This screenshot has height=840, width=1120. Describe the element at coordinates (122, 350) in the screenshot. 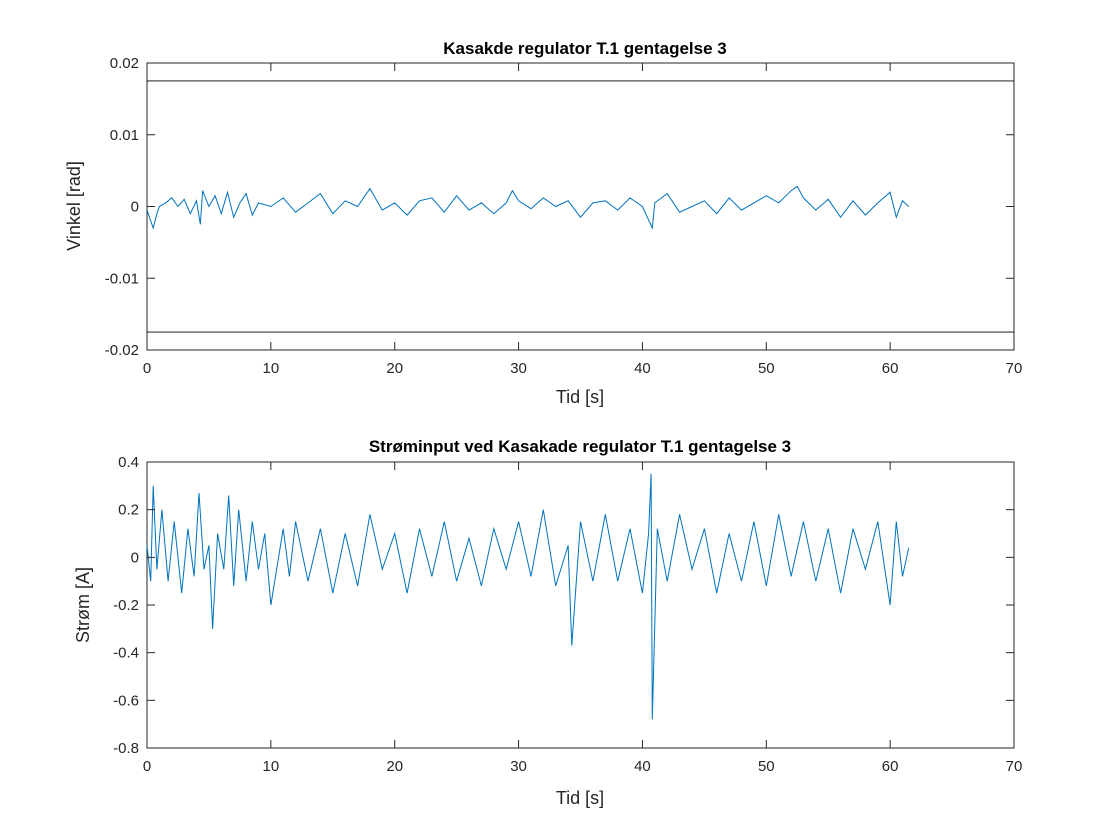

I see `angle-y-tick-label: -0.02` at that location.